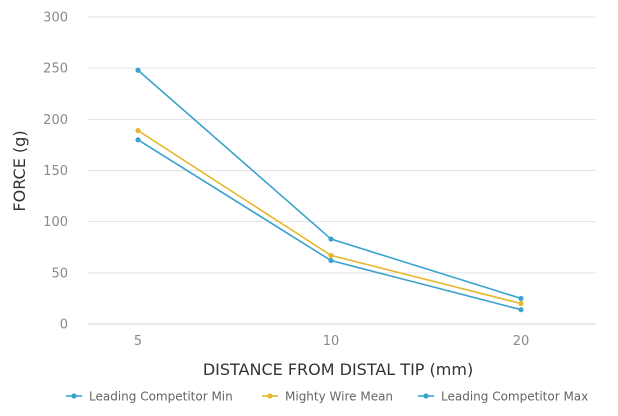  Describe the element at coordinates (514, 397) in the screenshot. I see `legend-label: Leading Competitor Max` at that location.